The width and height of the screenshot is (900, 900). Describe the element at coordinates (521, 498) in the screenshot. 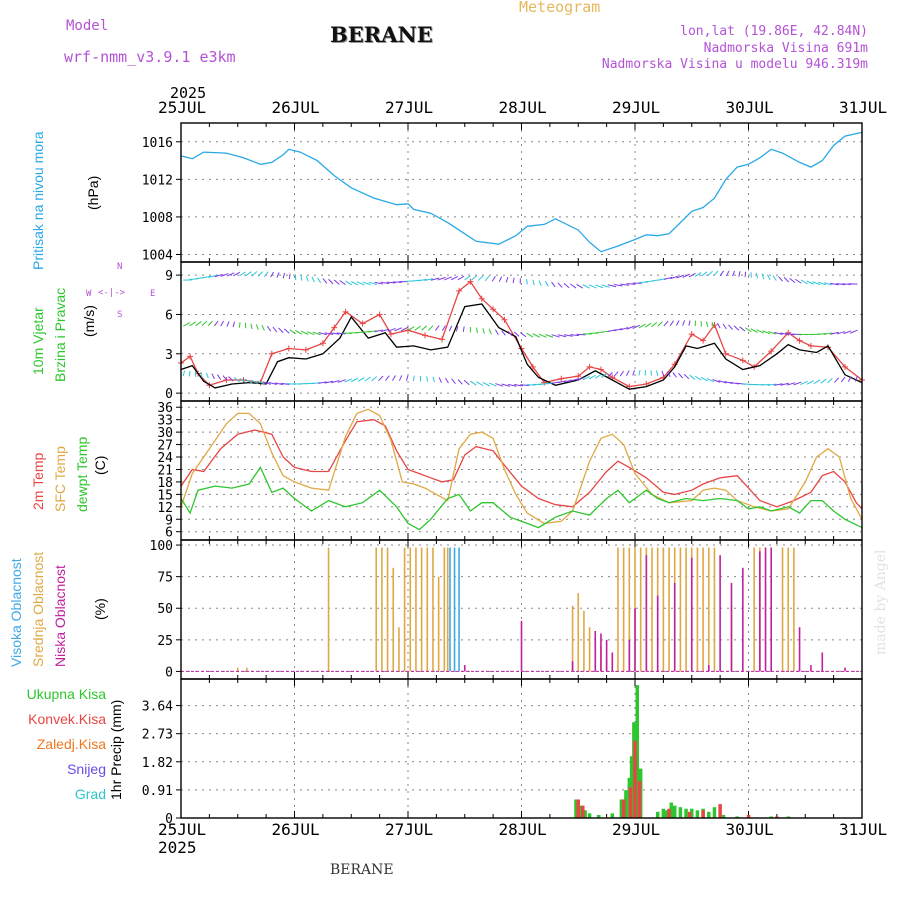

I see `series-line-dewpt-temp` at that location.